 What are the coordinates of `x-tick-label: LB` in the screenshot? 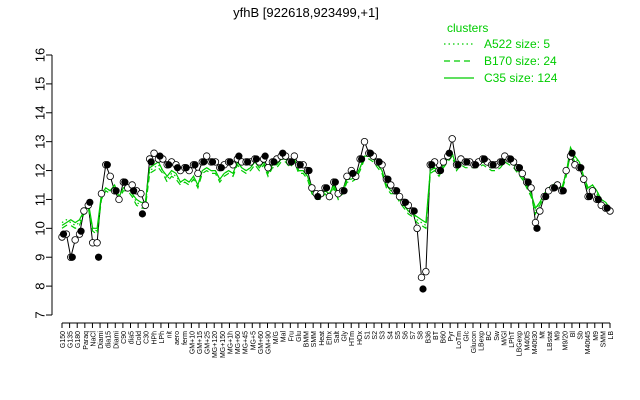 It's located at (611, 335).